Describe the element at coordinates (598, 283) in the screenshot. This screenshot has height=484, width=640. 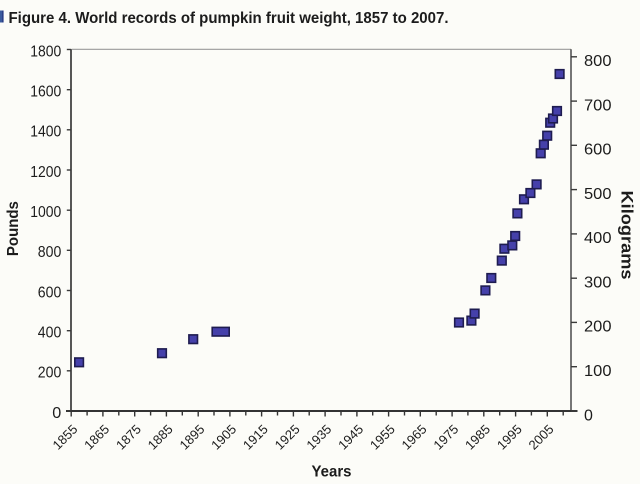
I see `svg-text: 300` at that location.